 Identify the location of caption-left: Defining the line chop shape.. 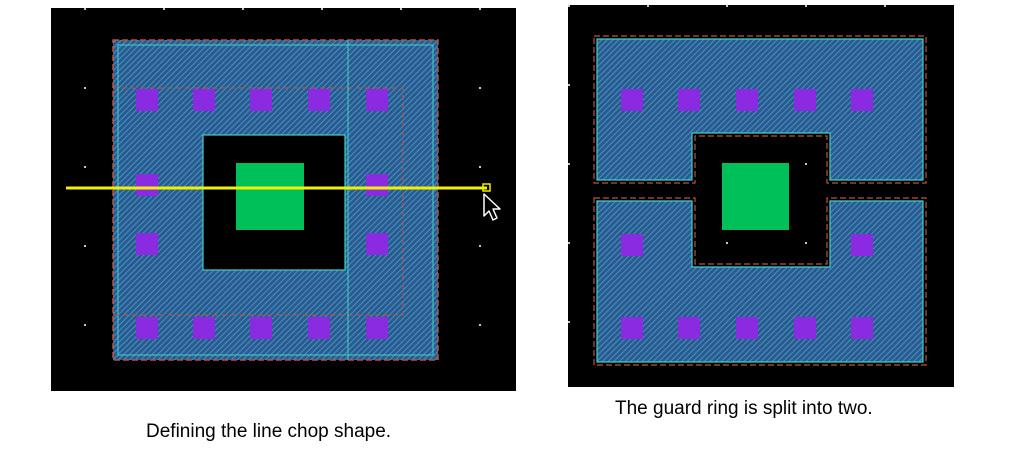
(269, 431).